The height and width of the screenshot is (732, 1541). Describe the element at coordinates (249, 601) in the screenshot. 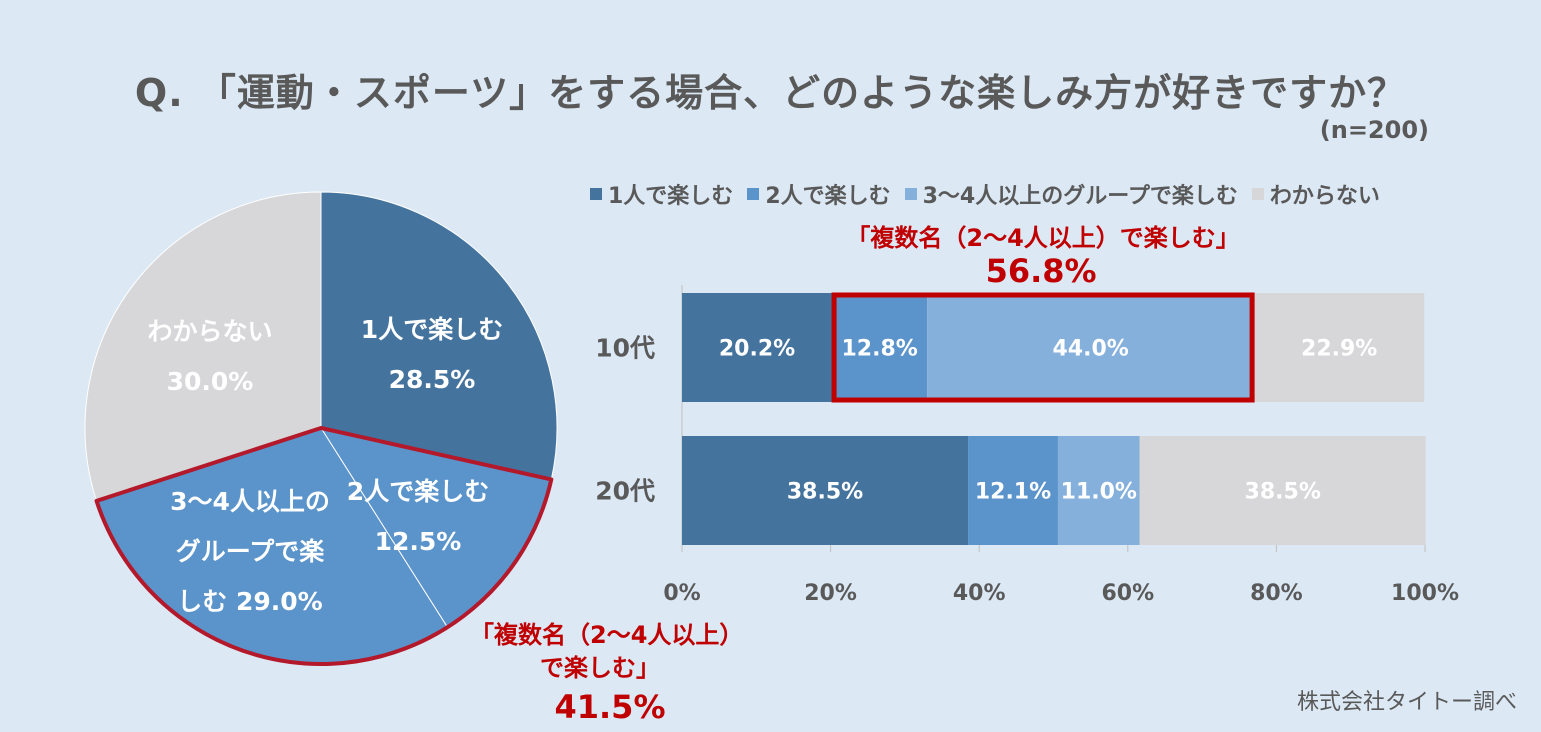

I see `pie-label-3-line-3: しむ 29.0%` at that location.